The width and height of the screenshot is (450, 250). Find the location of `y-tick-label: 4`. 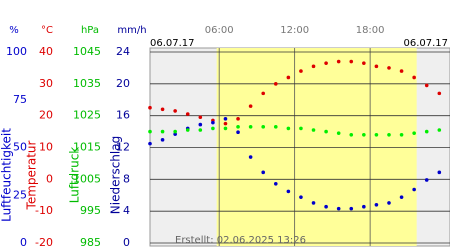

y-tick-label: 4 is located at coordinates (126, 210).